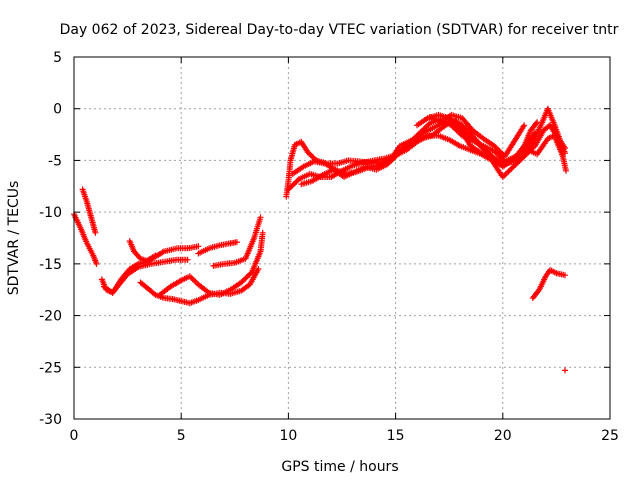  What do you see at coordinates (181, 436) in the screenshot?
I see `x-tick-label: 5` at bounding box center [181, 436].